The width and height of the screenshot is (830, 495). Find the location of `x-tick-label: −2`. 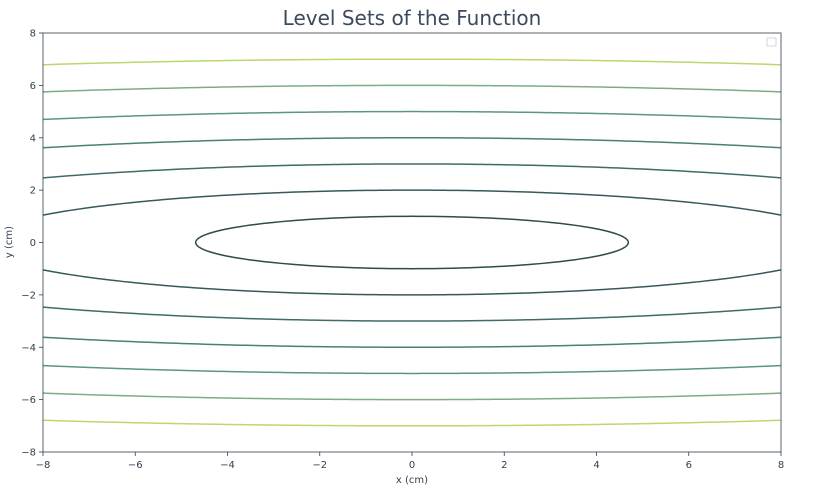

x-tick-label: −2 is located at coordinates (319, 465).